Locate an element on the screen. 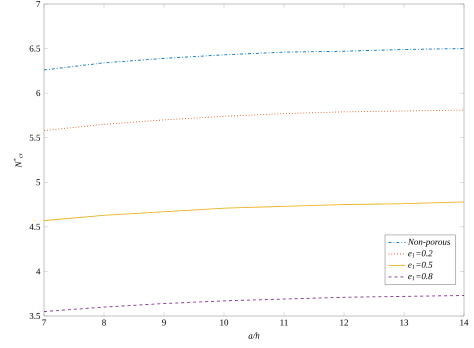  y-tick-label: 6 is located at coordinates (38, 93).